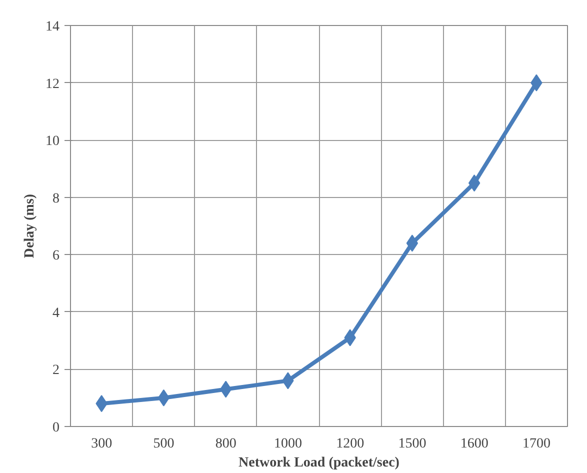 Image resolution: width=587 pixels, height=473 pixels. Describe the element at coordinates (319, 463) in the screenshot. I see `x-axis-title: Network Load (packet/sec)` at that location.